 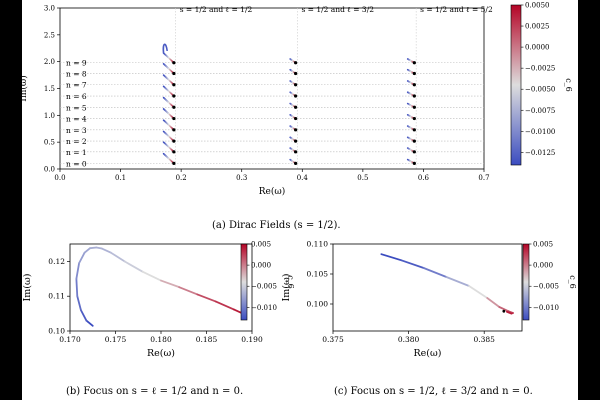 I want to click on x-tick-label-b-2: 0.180, so click(x=161, y=339).